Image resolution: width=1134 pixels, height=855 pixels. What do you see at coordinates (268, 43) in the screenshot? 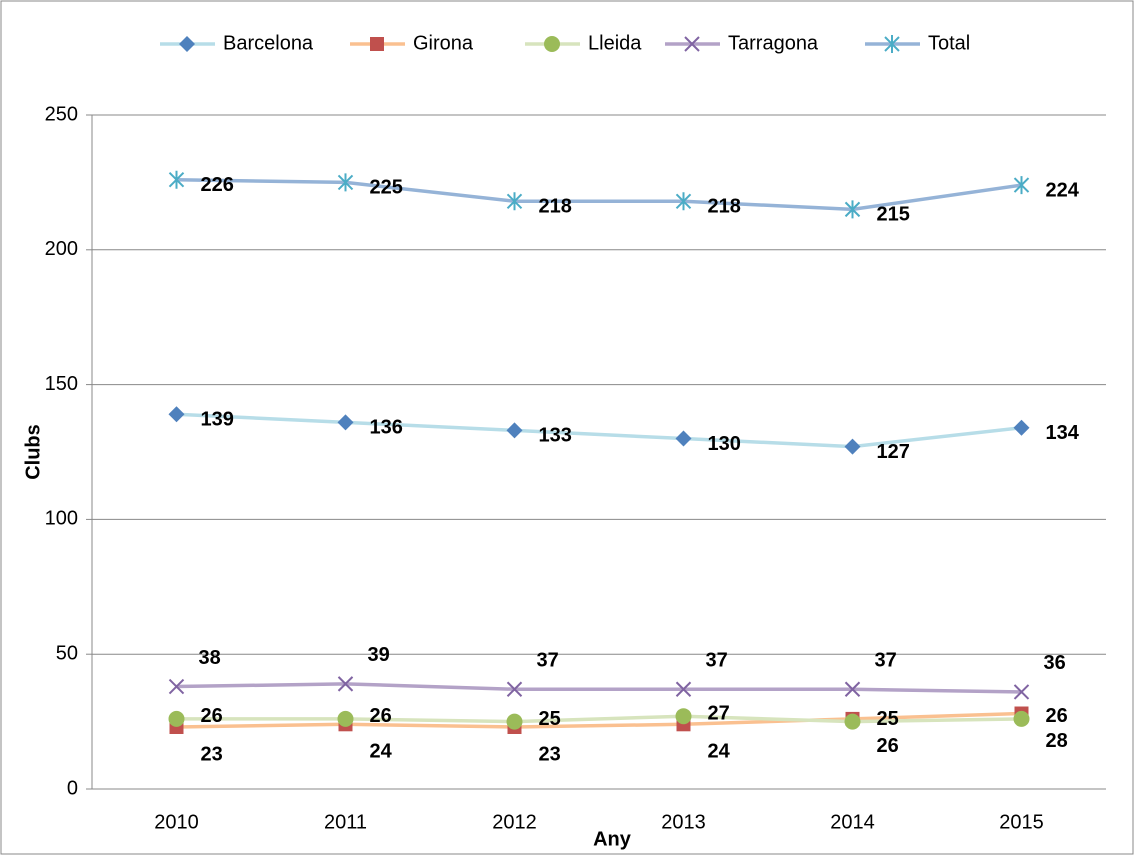
I see `legend-label: Barcelona` at bounding box center [268, 43].